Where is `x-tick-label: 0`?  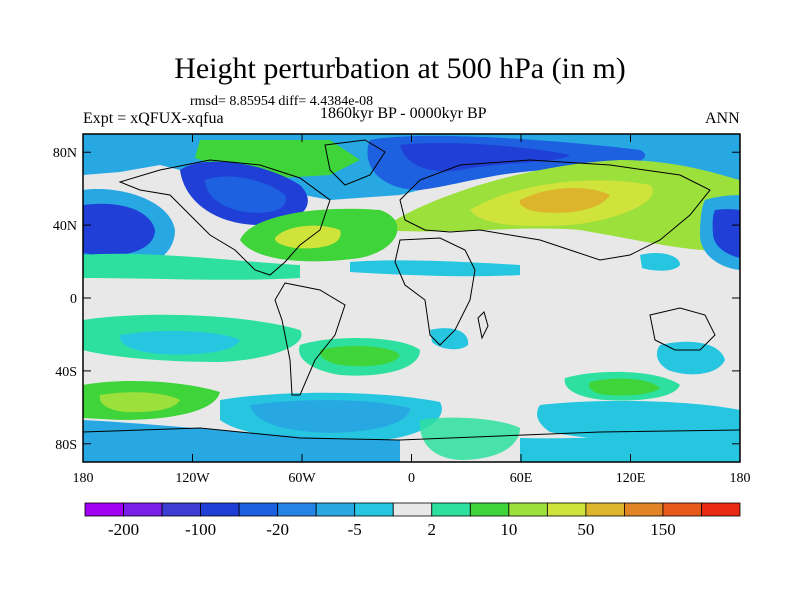 x-tick-label: 0 is located at coordinates (411, 478).